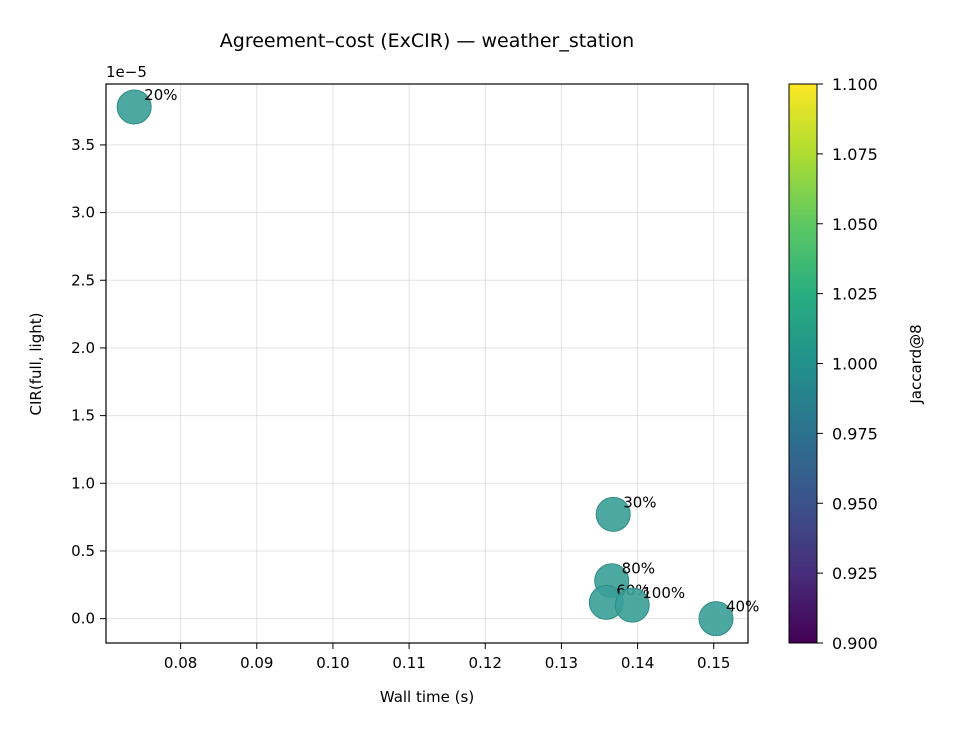 The width and height of the screenshot is (960, 736). I want to click on colorbar-tick-label: 1.025, so click(855, 294).